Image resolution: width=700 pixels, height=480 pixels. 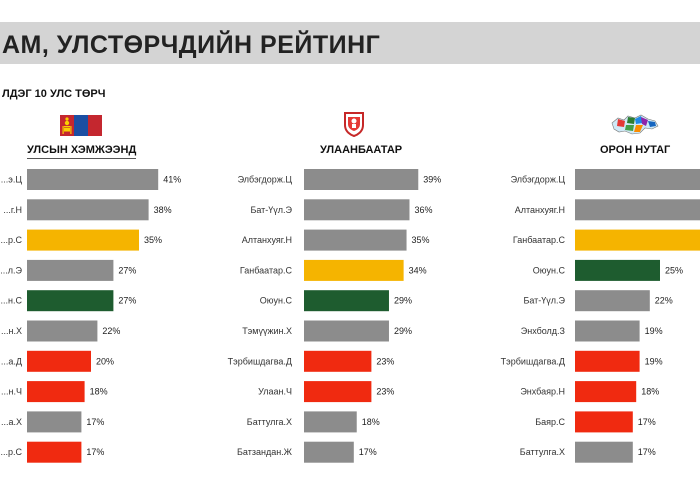 I want to click on category-label: Энхболд.З, so click(x=543, y=331).